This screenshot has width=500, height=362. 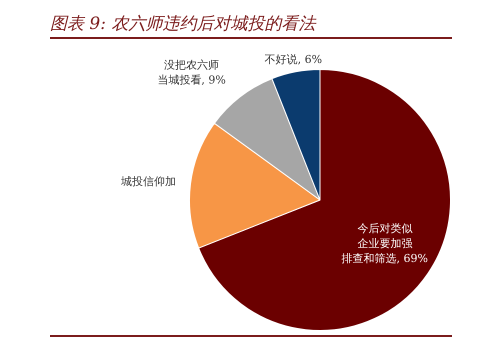 What do you see at coordinates (191, 72) in the screenshot?
I see `slice-label: 没把农六师当城投看, 9%` at bounding box center [191, 72].